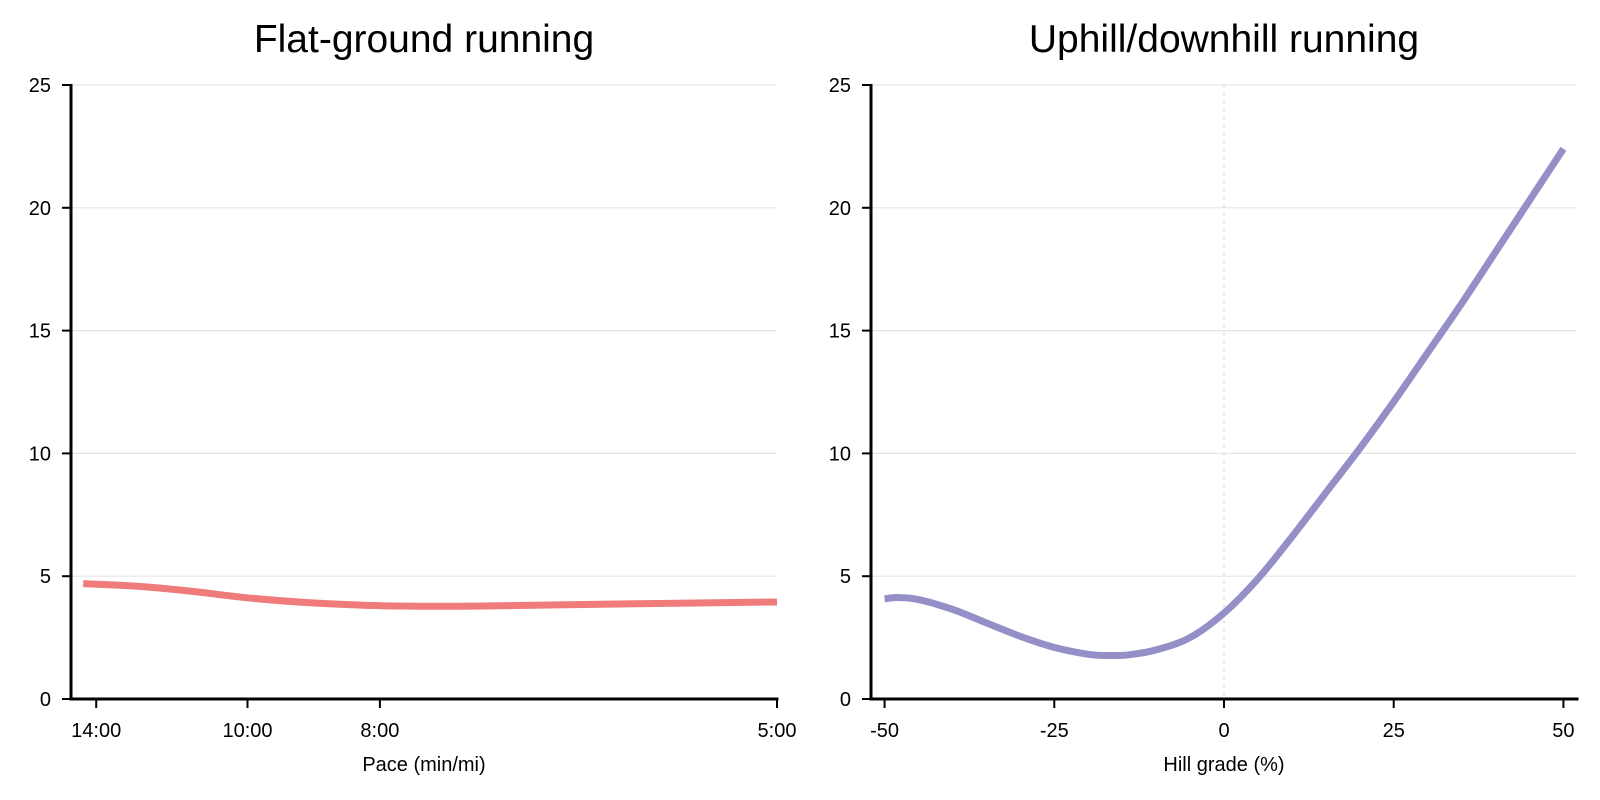 This screenshot has height=800, width=1600. Describe the element at coordinates (777, 731) in the screenshot. I see `x-tick-label: 5:00` at that location.